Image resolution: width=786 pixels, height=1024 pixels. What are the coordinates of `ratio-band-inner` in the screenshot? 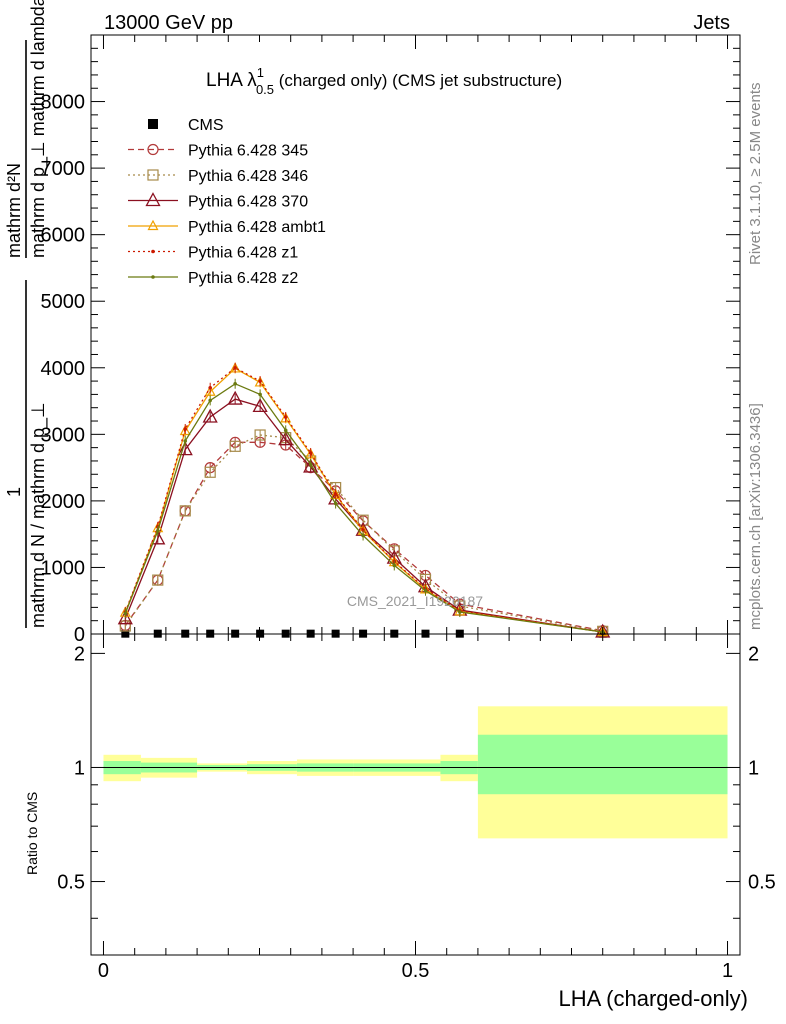 It's located at (602, 764).